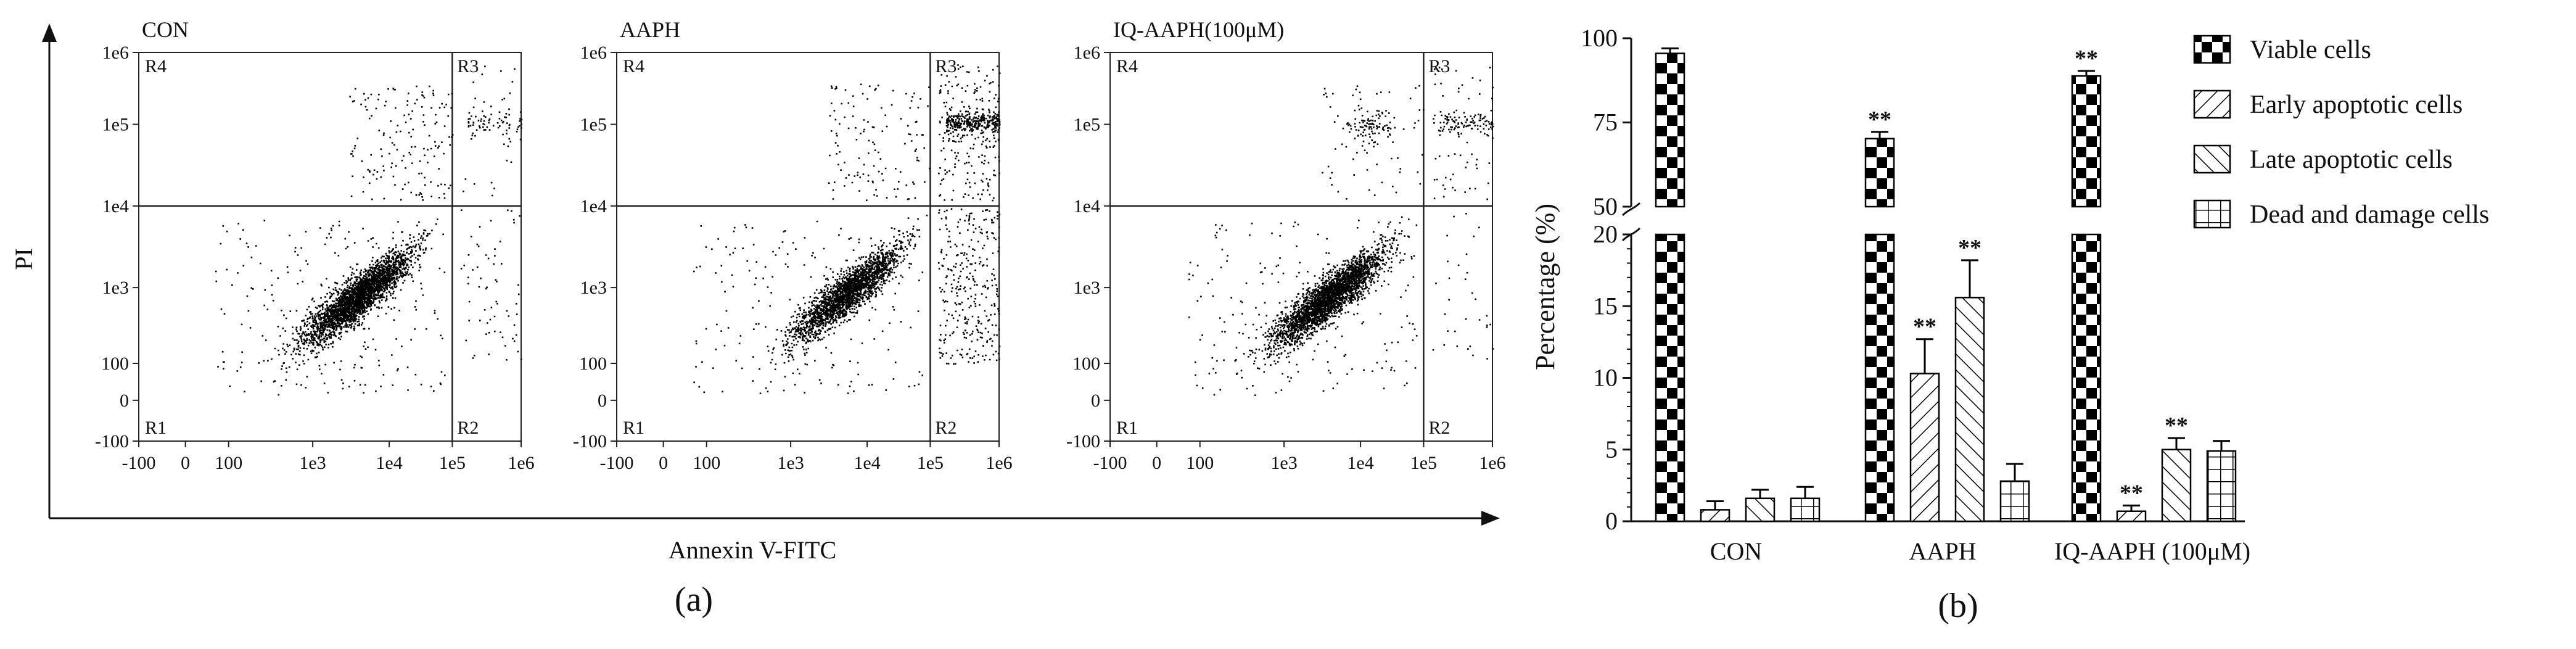 The image size is (2576, 649). Describe the element at coordinates (24, 259) in the screenshot. I see `y-axis-title: PI` at that location.